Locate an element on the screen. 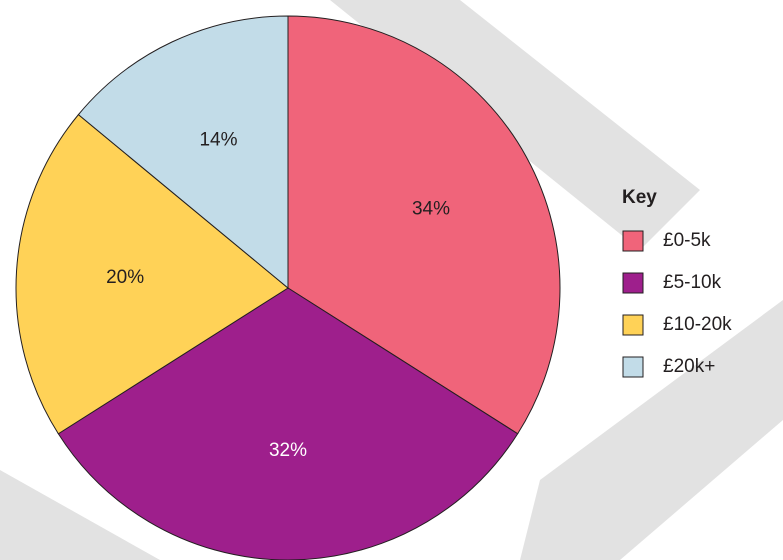 Image resolution: width=783 pixels, height=560 pixels. legend-label: £5-10k is located at coordinates (692, 282).